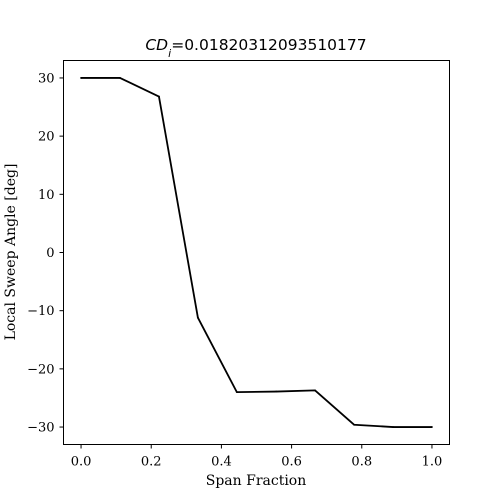  I want to click on x-tick-label: 0.8, so click(361, 462).